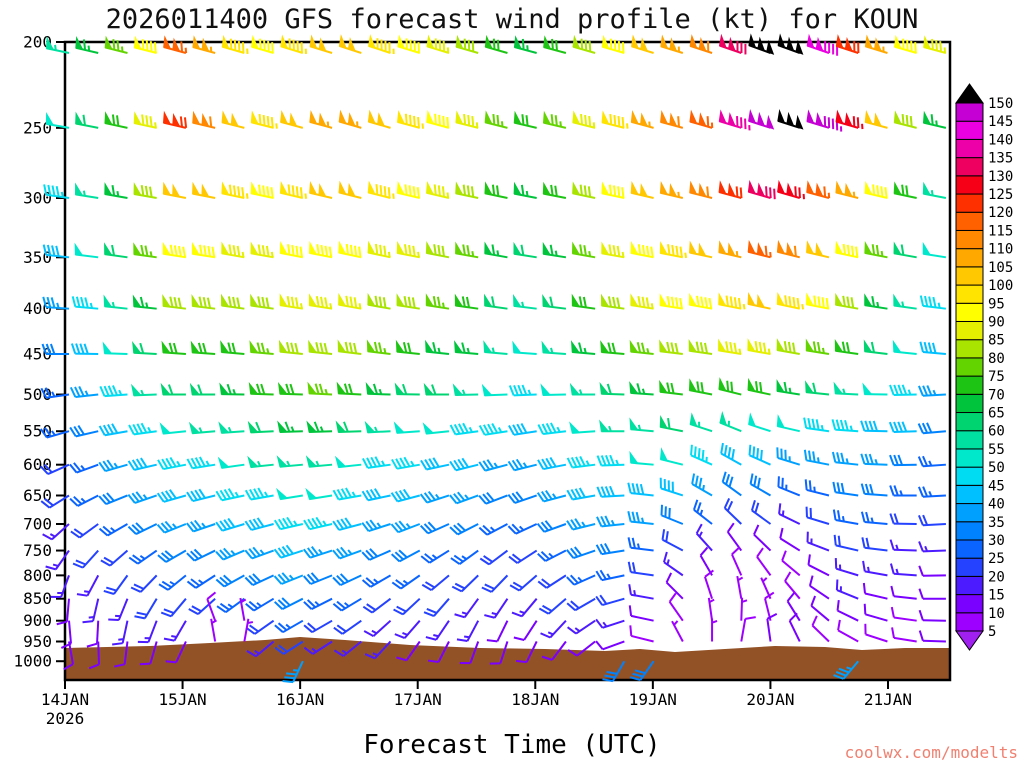 The height and width of the screenshot is (768, 1024). What do you see at coordinates (996, 541) in the screenshot?
I see `colorbar-tick-label: 30` at bounding box center [996, 541].